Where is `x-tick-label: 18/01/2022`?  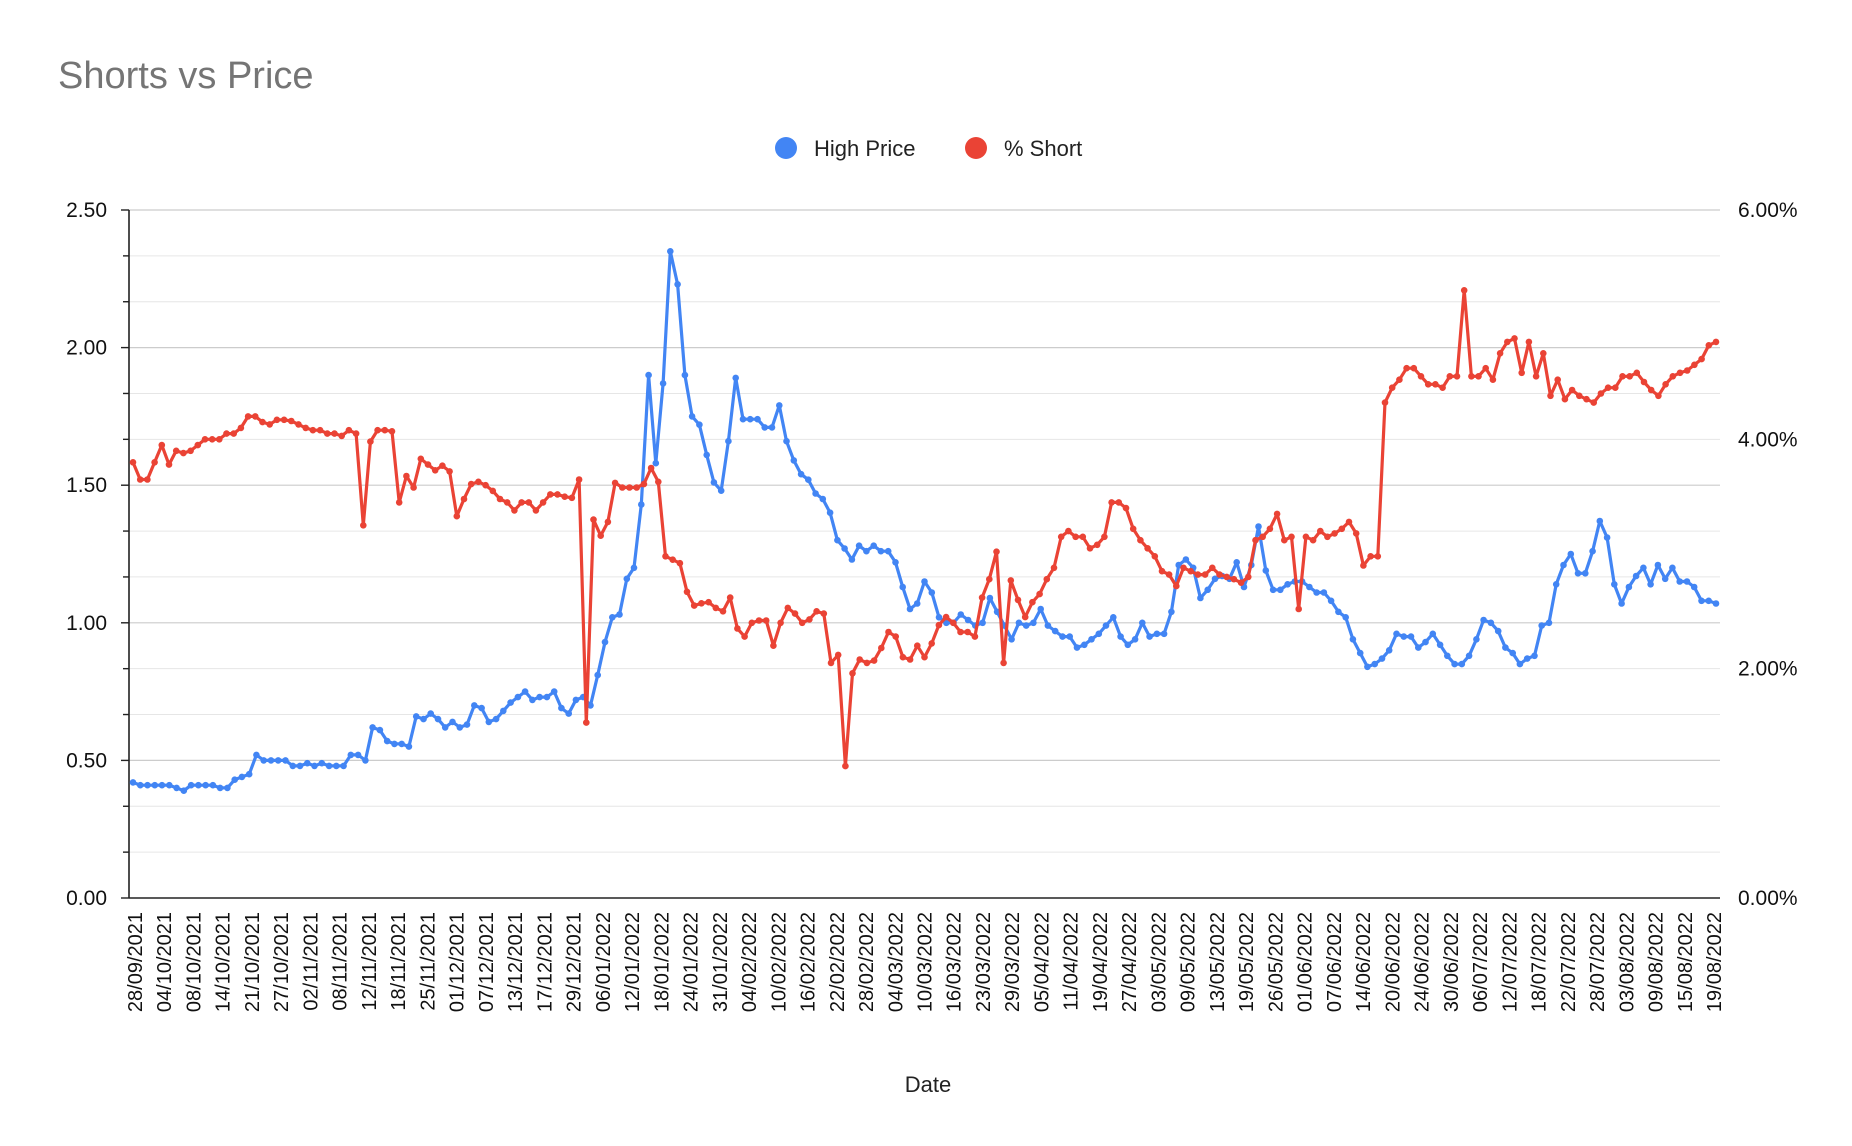
x-tick-label: 18/01/2022 is located at coordinates (662, 962).